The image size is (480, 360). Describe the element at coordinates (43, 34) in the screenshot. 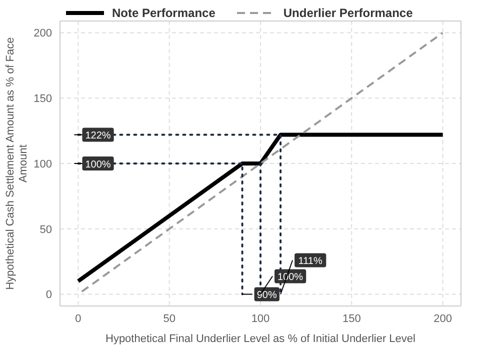

I see `y-tick-label: 200` at that location.